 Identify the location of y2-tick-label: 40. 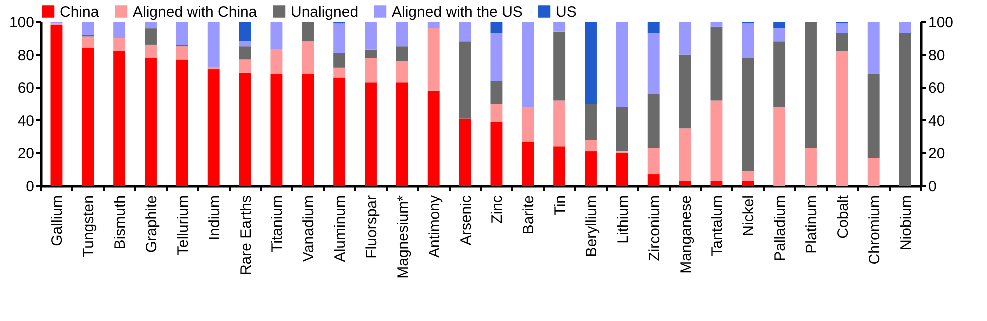
(937, 121).